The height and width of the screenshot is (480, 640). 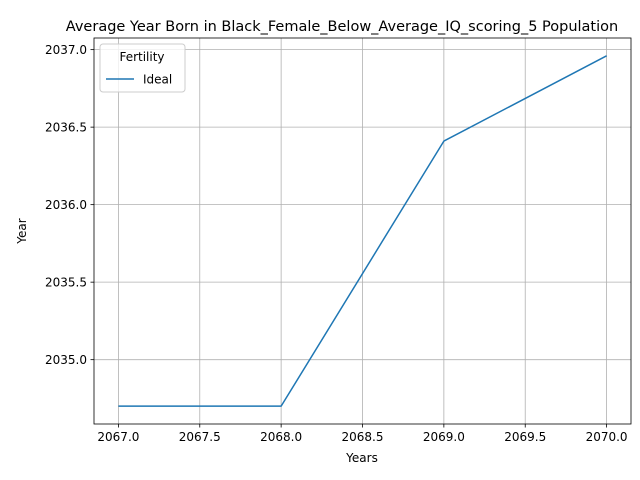 What do you see at coordinates (66, 50) in the screenshot?
I see `y-tick-label: 2037.0` at bounding box center [66, 50].